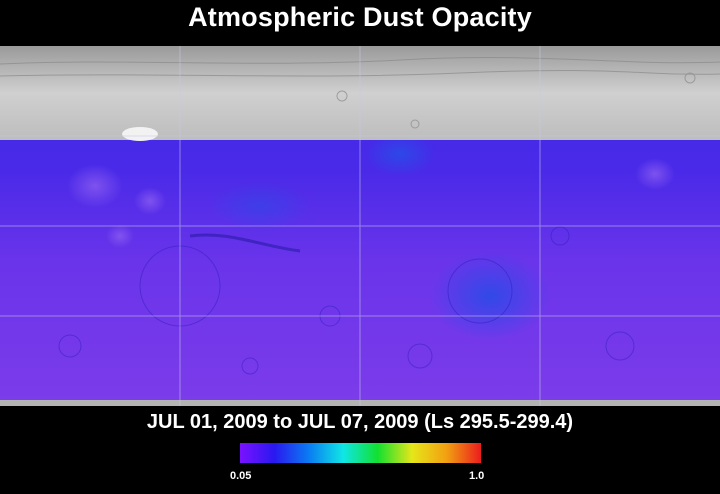 The image size is (720, 494). I want to click on northern-blue-region, so click(400, 154).